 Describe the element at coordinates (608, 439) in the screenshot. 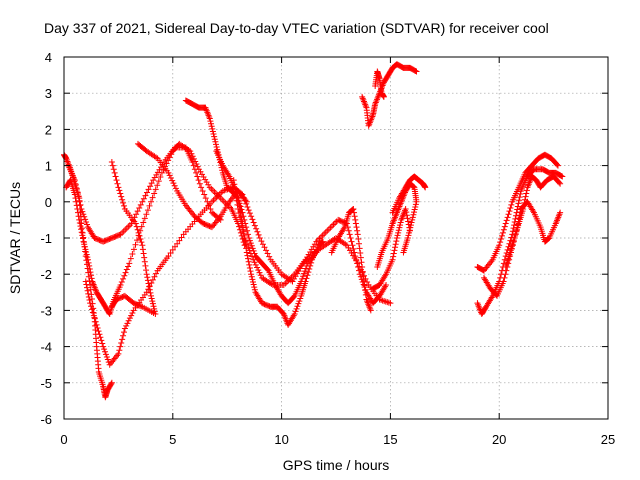

I see `x-tick-label: 25` at that location.